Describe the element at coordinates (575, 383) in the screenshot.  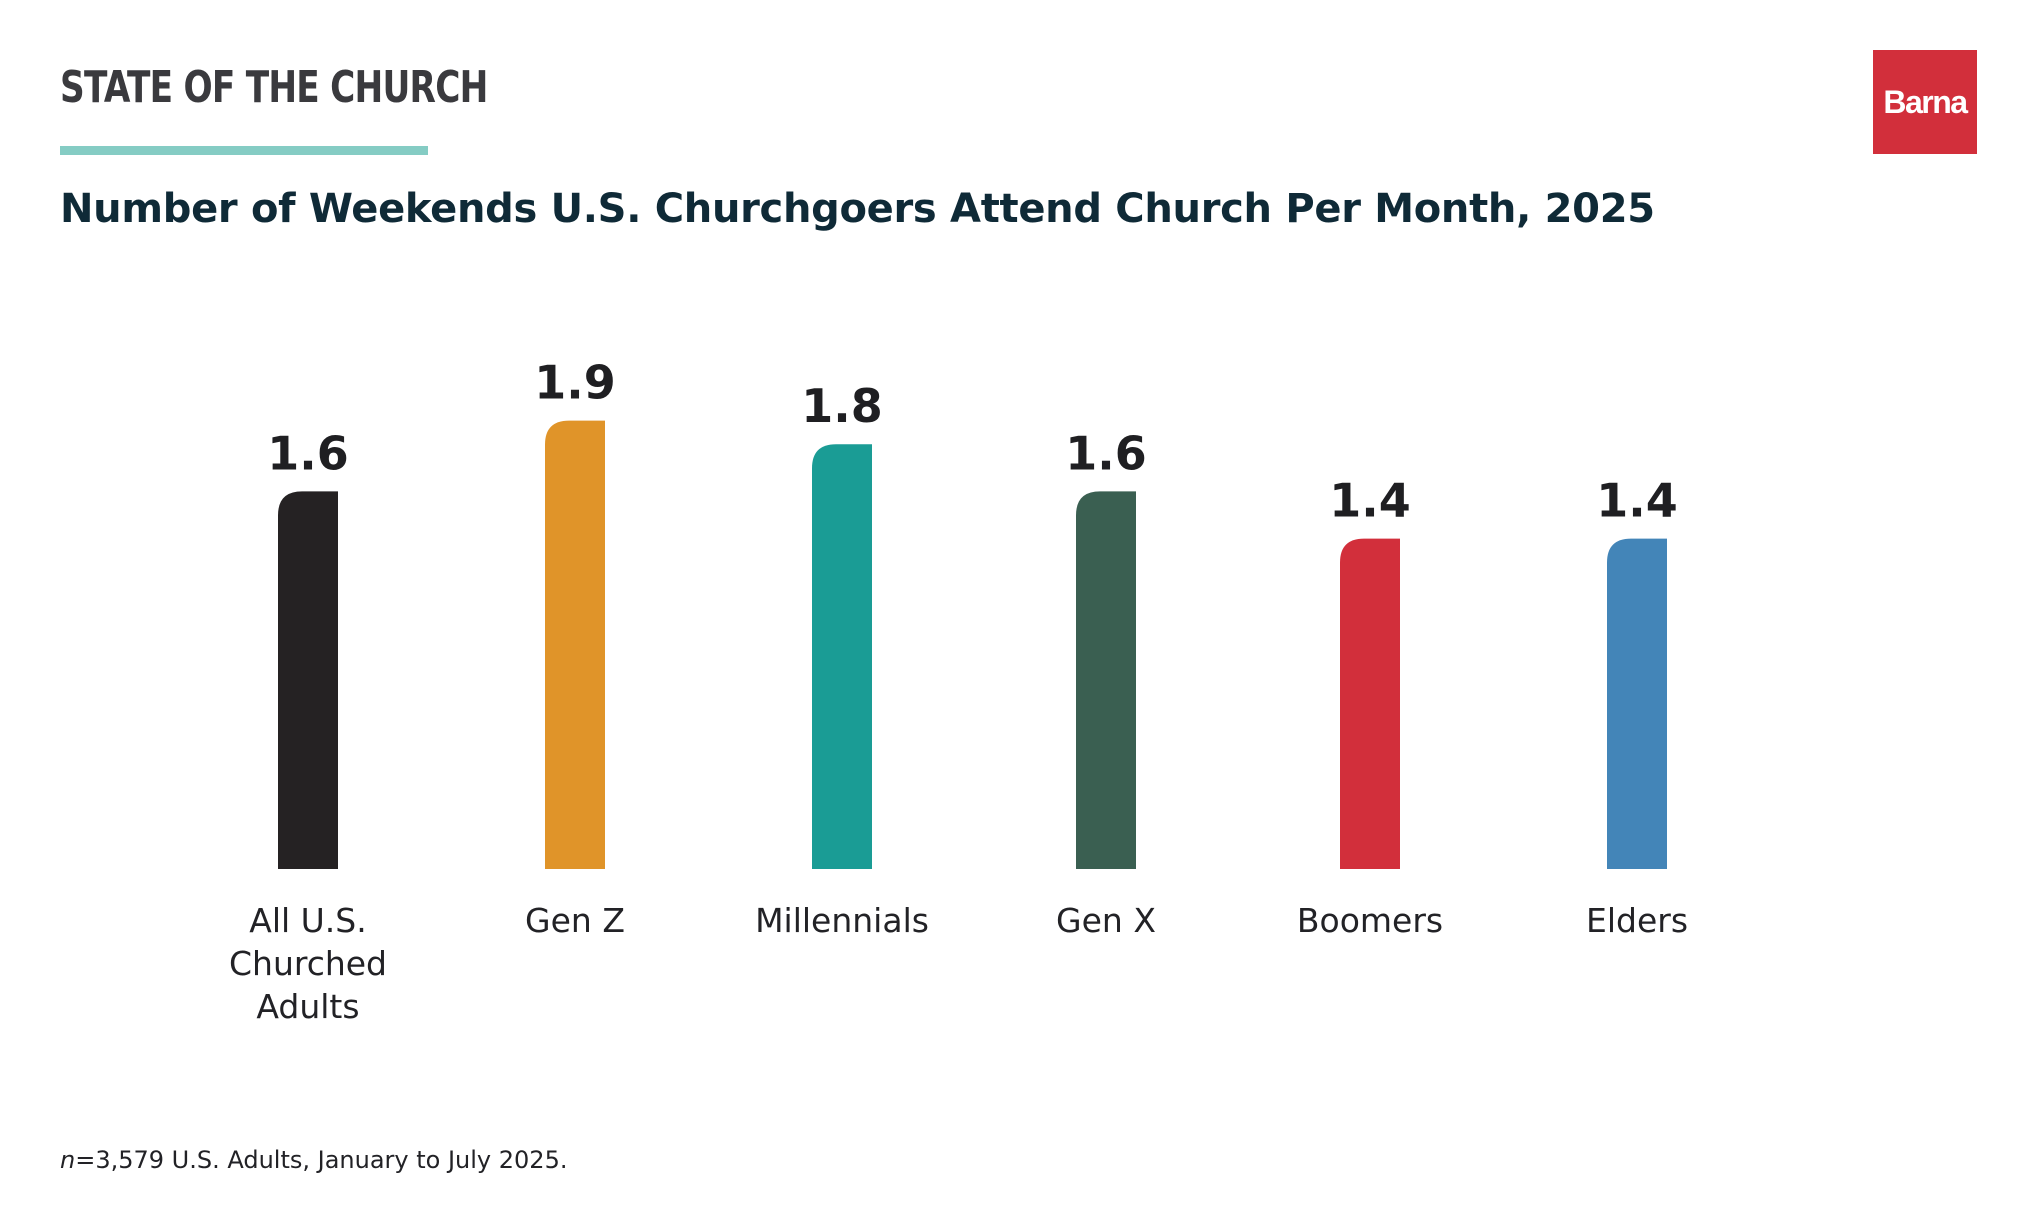
I see `value-label-gen-z: 1.9` at that location.